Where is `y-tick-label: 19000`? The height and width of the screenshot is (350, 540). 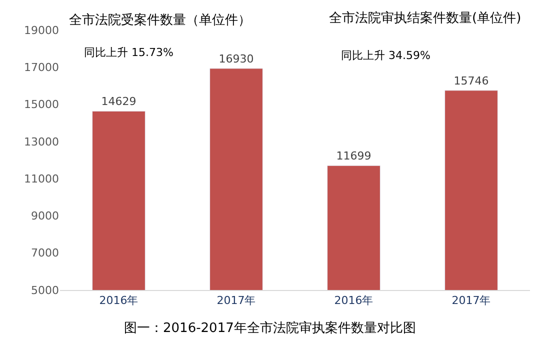
y-tick-label: 19000 is located at coordinates (41, 30).